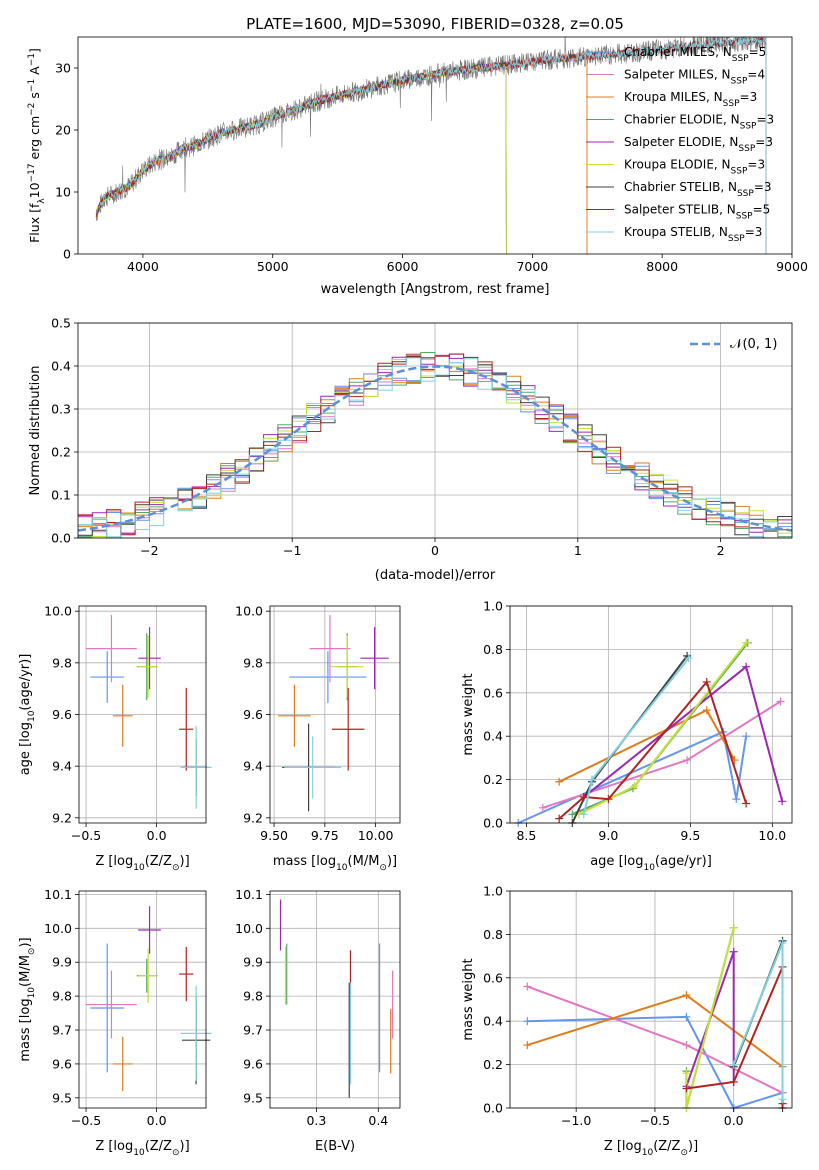  What do you see at coordinates (253, 1097) in the screenshot?
I see `y-tick-label: 9.5` at bounding box center [253, 1097].